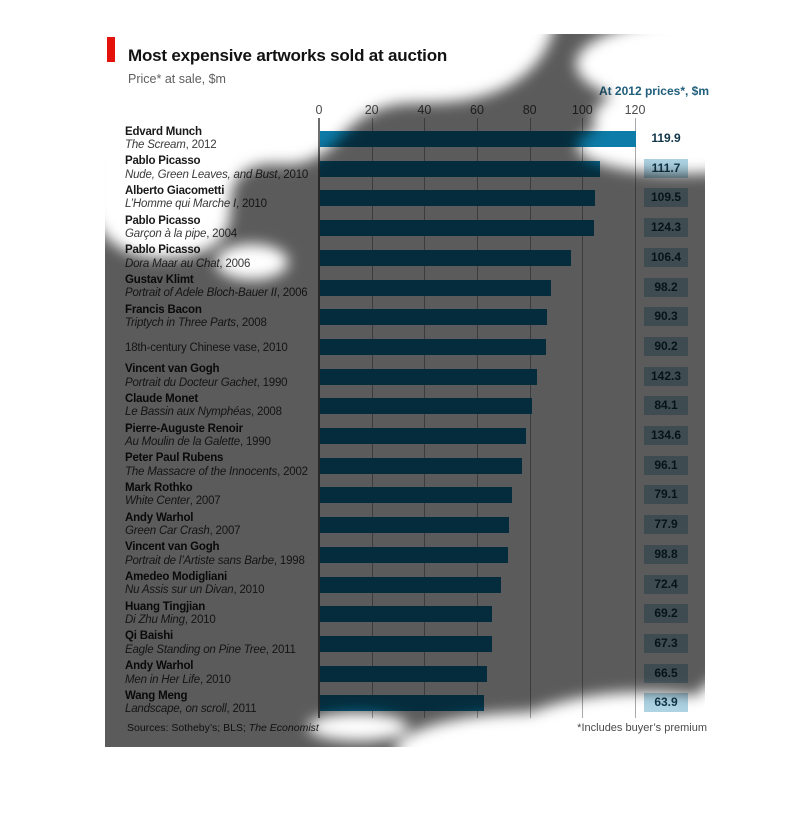  Describe the element at coordinates (582, 110) in the screenshot. I see `x-axis-tick-label: 100` at that location.